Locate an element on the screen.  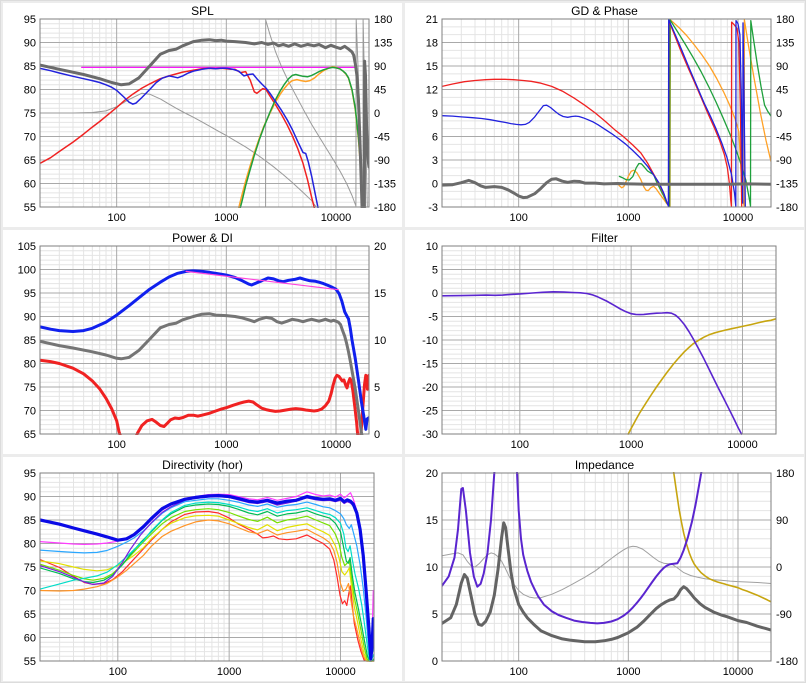
right-axis-tick-label: 10 is located at coordinates (380, 341).